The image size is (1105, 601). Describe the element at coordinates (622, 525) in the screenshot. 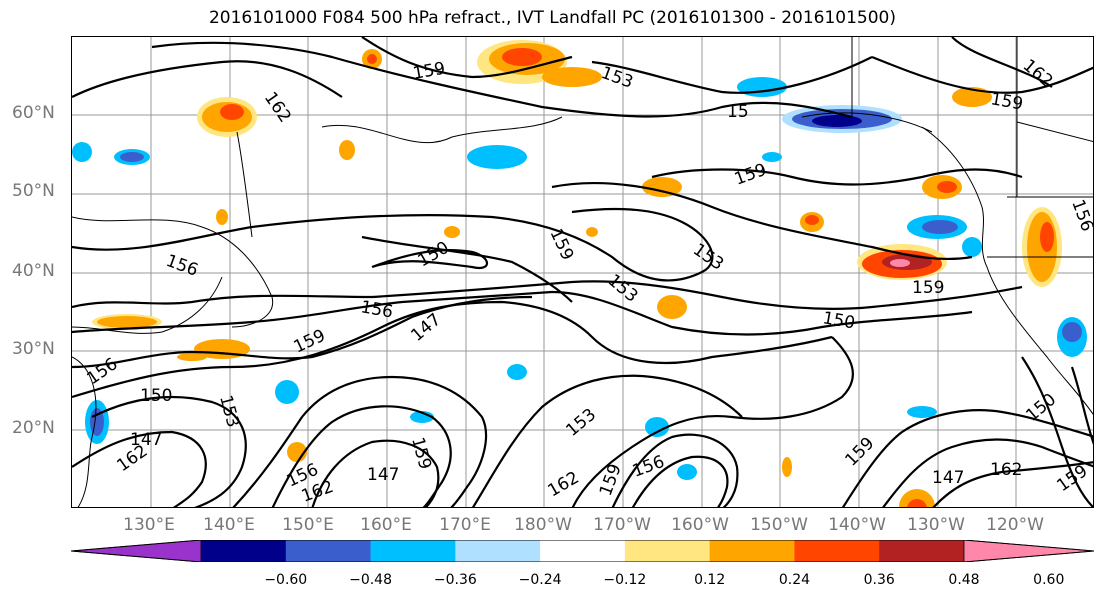

I see `lon-label: 170°W` at that location.